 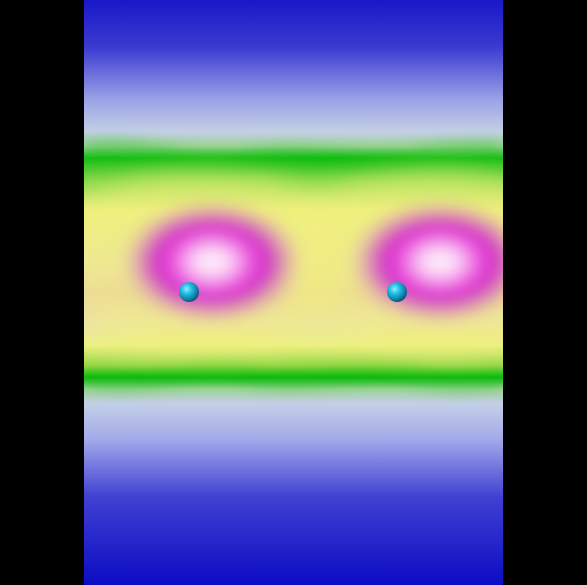 What do you see at coordinates (212, 262) in the screenshot?
I see `density-blob-left` at bounding box center [212, 262].